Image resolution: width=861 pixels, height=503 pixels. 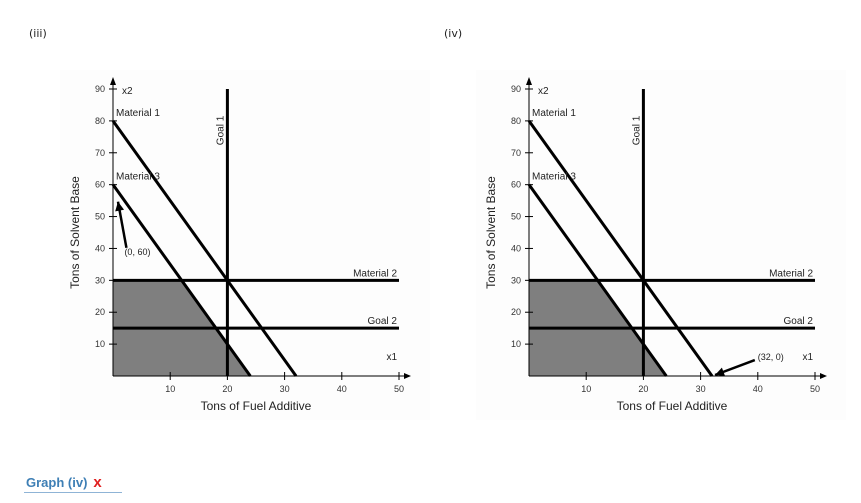 I want to click on incorrect-mark-icon: x, so click(x=97, y=482).